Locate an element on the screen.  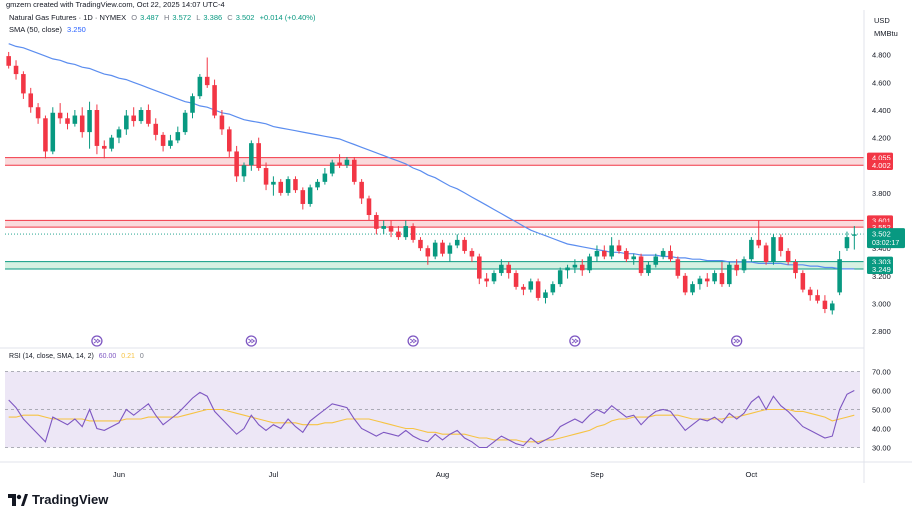
price-badge: 4.002 is located at coordinates (880, 164).